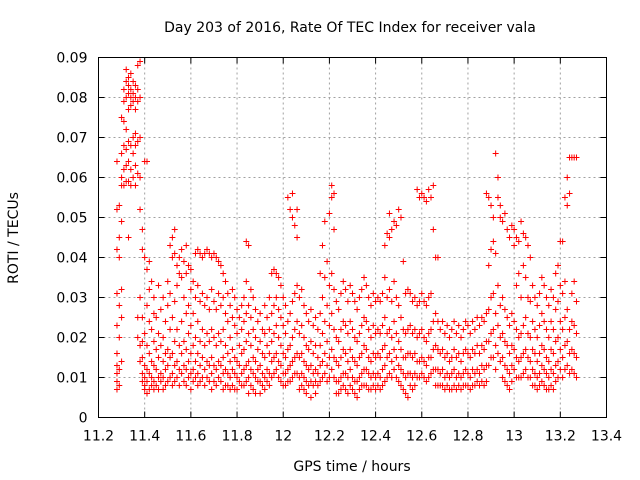  Describe the element at coordinates (71, 139) in the screenshot. I see `y-tick-label: 0.07` at that location.